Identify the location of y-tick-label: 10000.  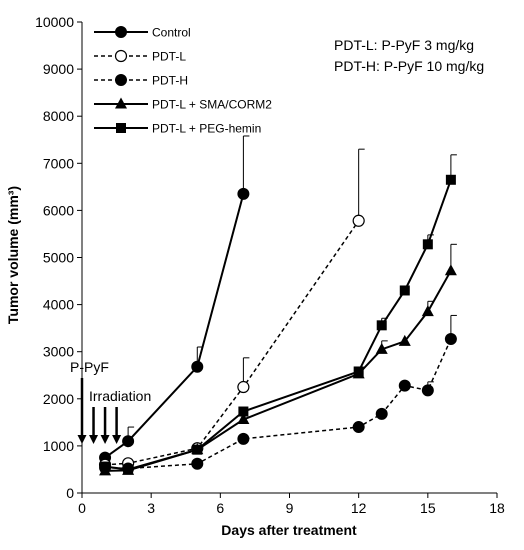
(54, 22).